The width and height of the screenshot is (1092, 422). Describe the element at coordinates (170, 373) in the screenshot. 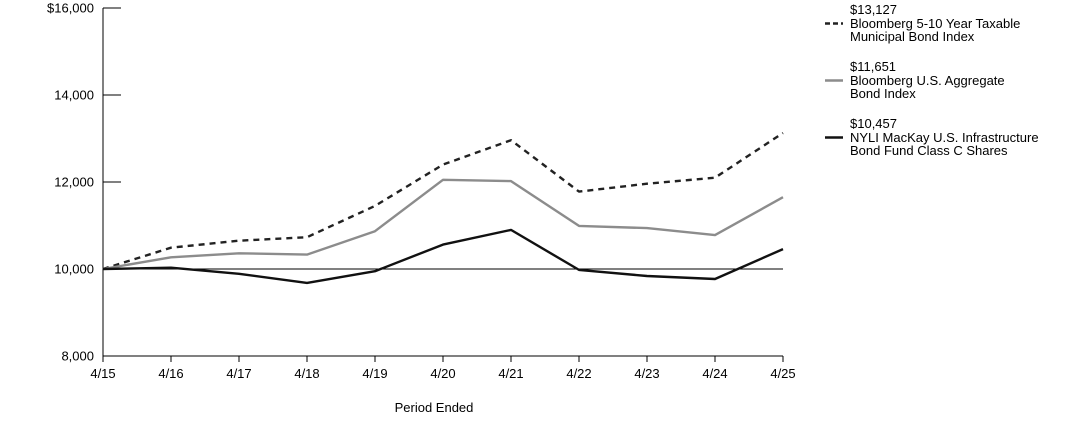

I see `x-tick-label: 4/16` at that location.